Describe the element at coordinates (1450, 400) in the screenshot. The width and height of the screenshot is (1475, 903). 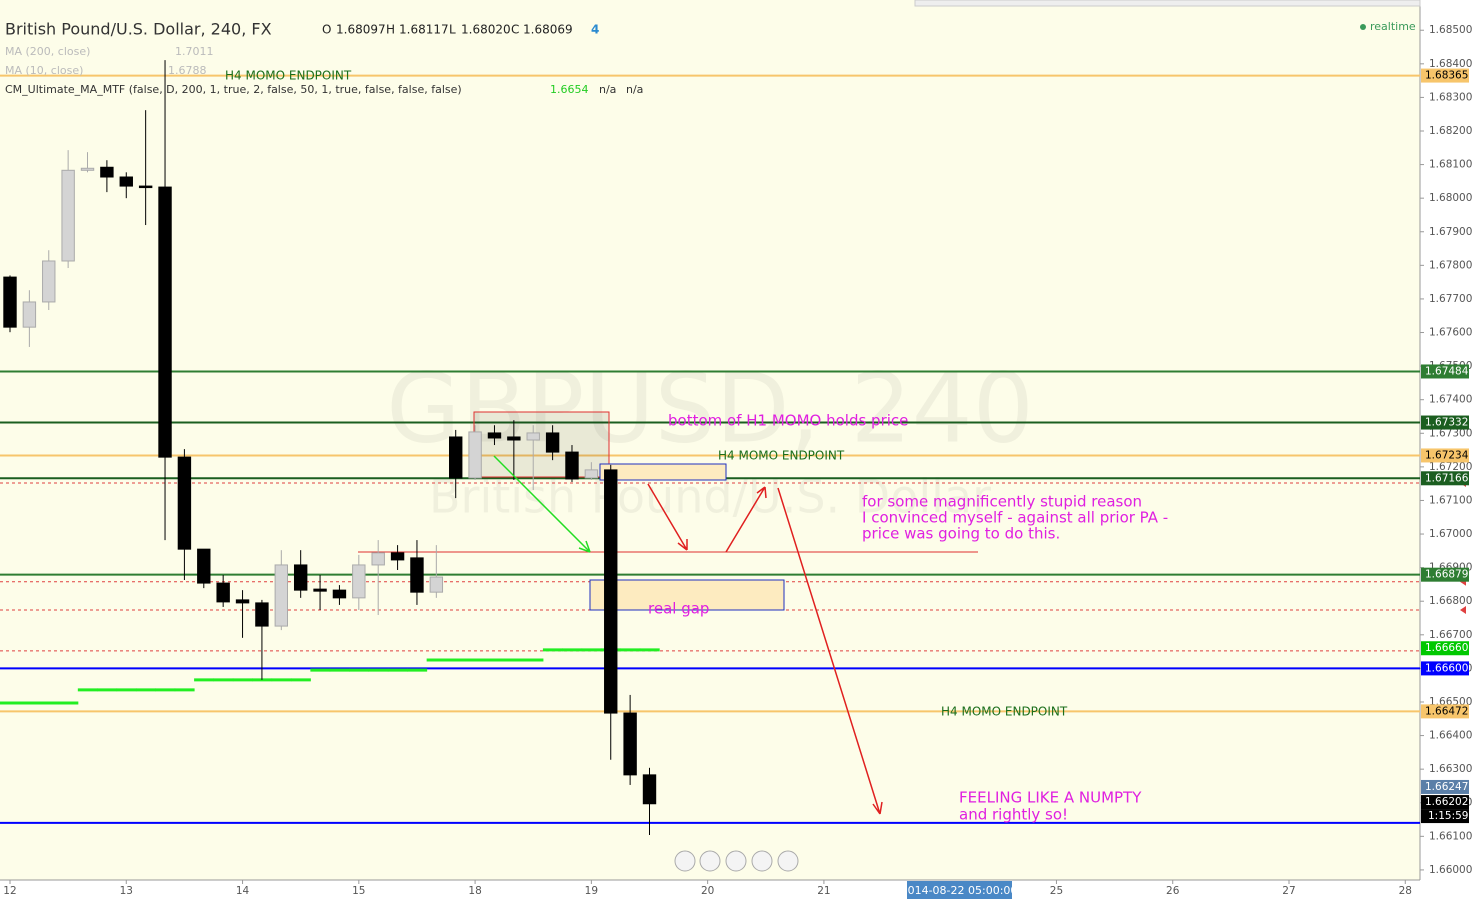
I see `y-tick-label: 1.67400` at that location.